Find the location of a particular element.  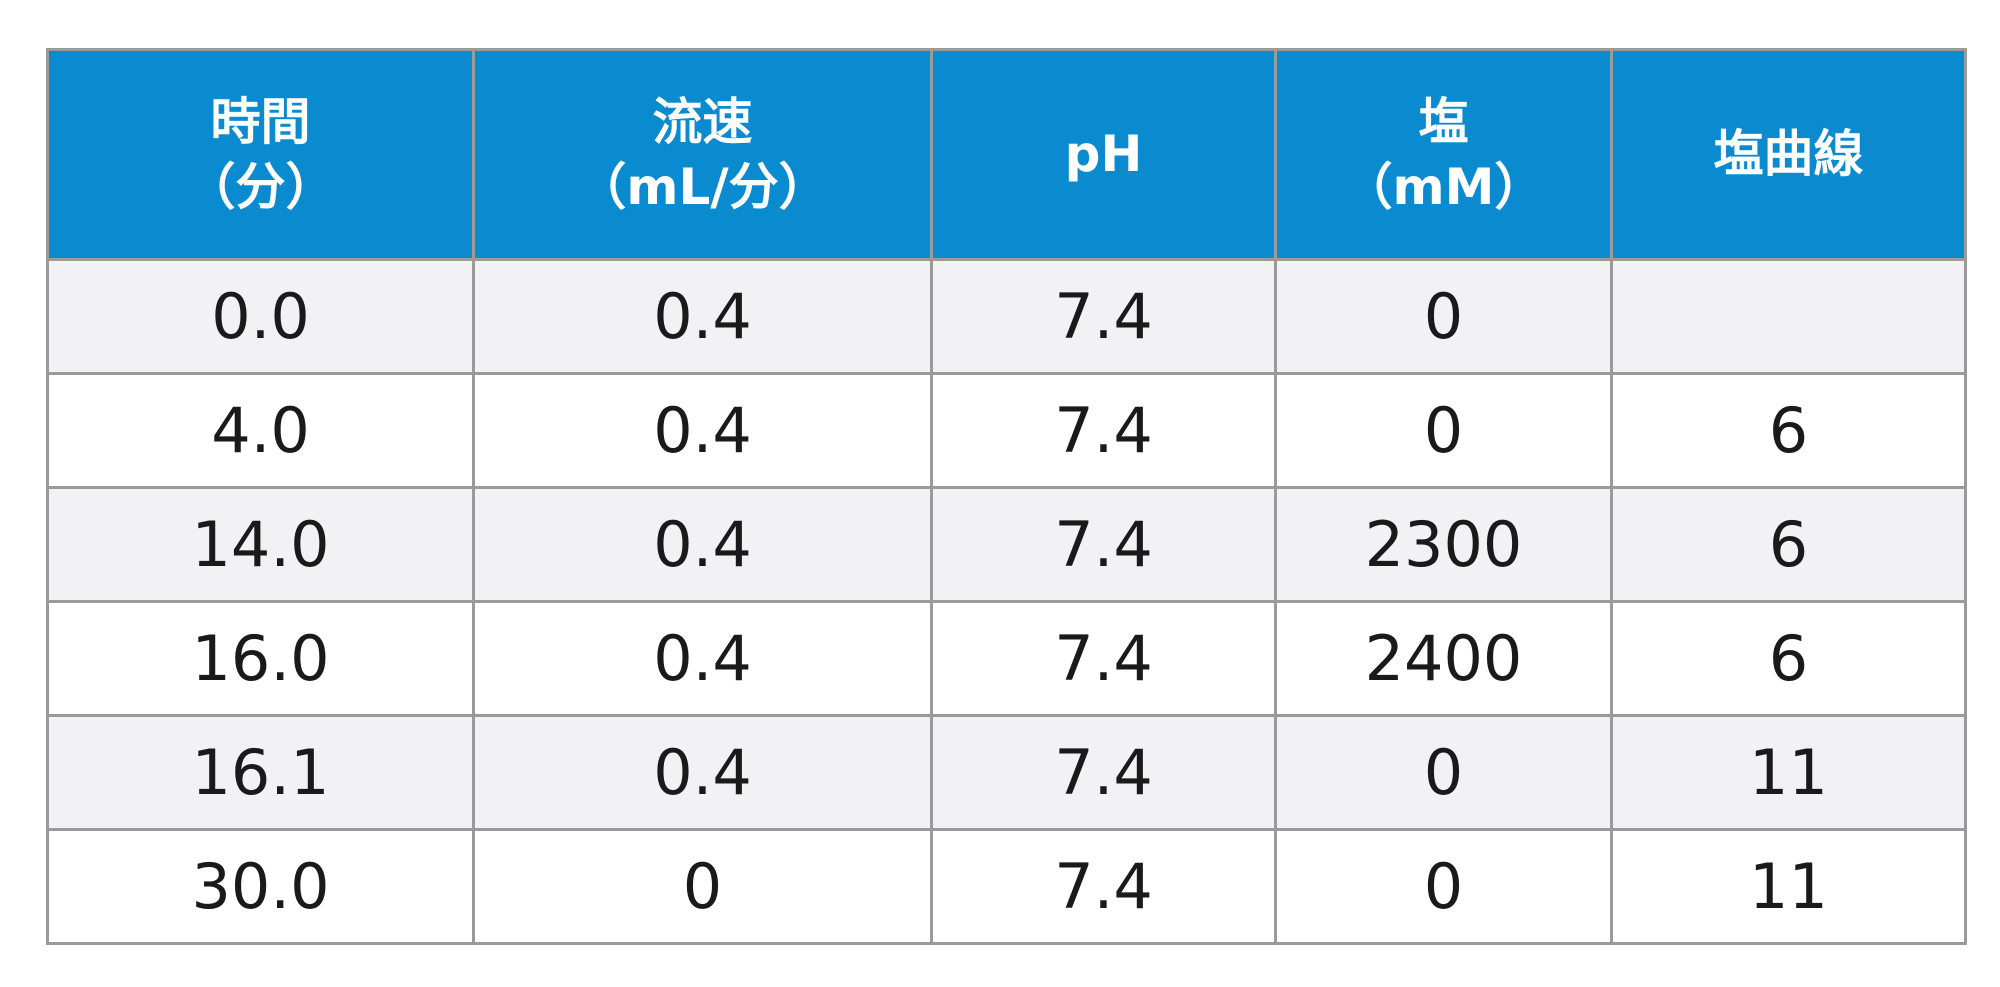

header-text: 塩曲線 is located at coordinates (1788, 154).